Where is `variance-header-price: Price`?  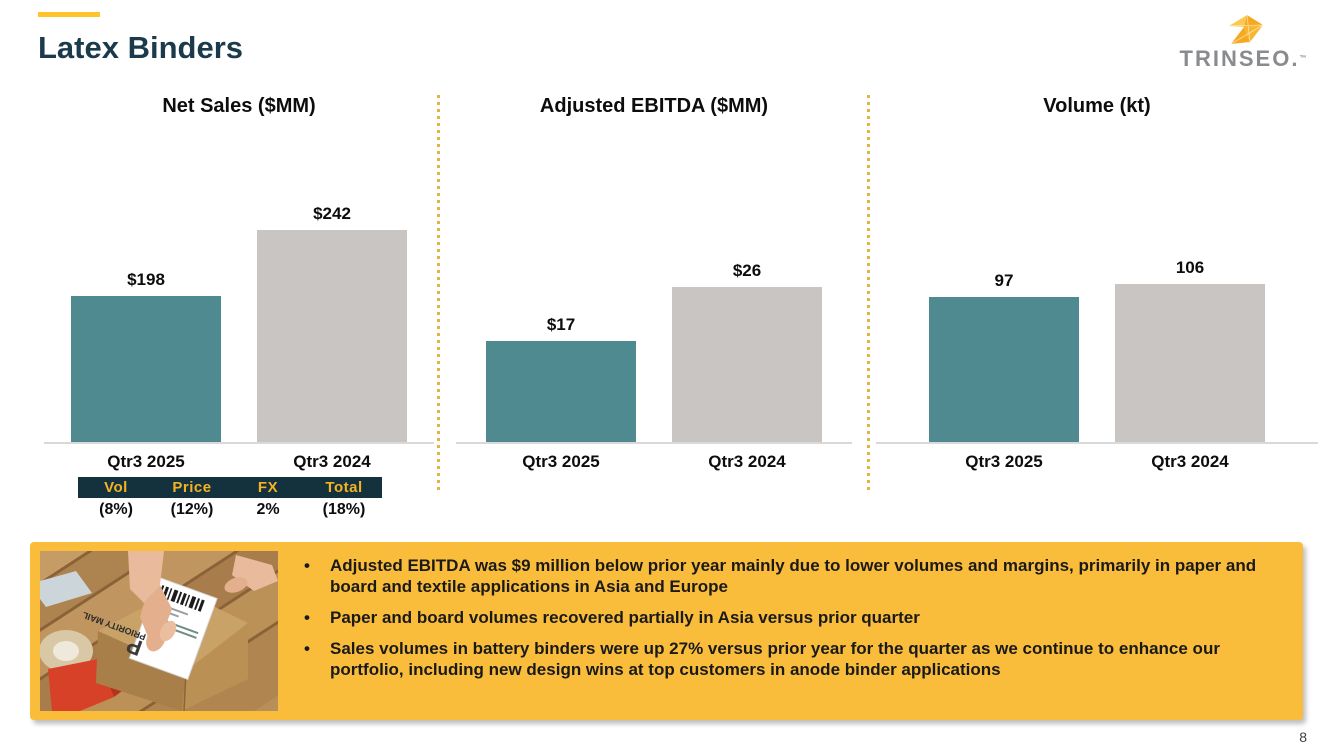
variance-header-price: Price is located at coordinates (192, 487).